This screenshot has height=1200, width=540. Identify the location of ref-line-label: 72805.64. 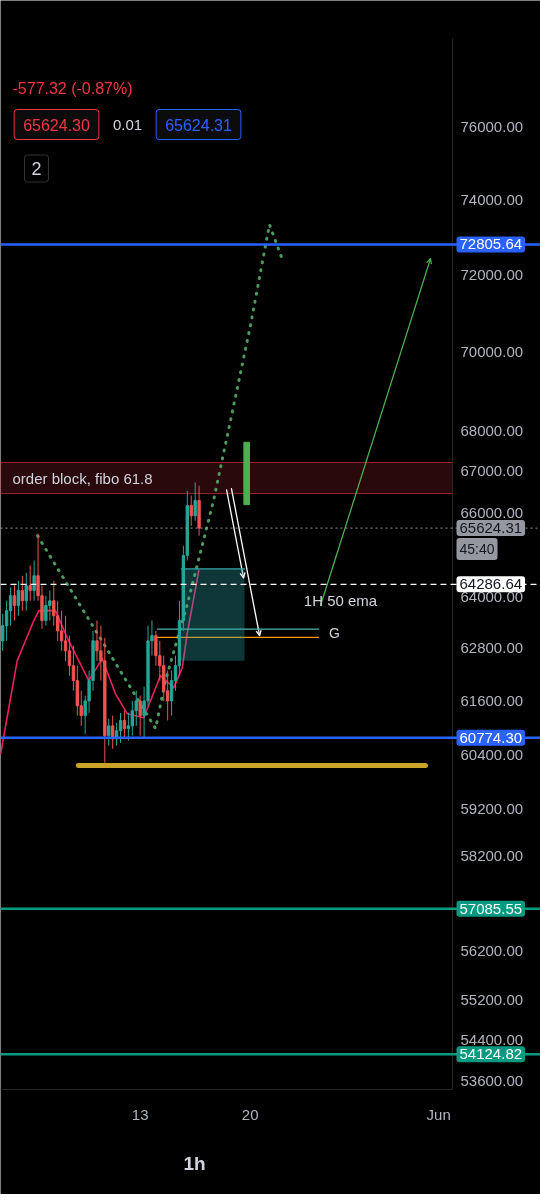
(491, 244).